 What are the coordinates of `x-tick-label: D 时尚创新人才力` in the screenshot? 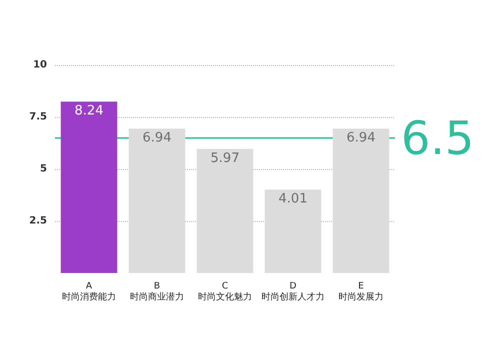 It's located at (293, 292).